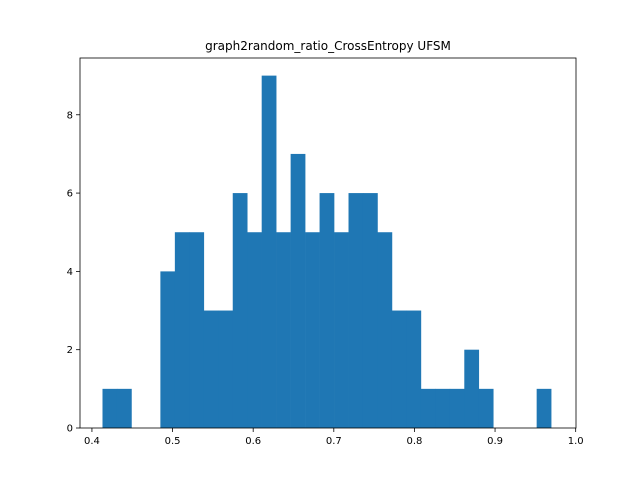 The width and height of the screenshot is (640, 480). I want to click on y-tick-label: 2, so click(70, 350).